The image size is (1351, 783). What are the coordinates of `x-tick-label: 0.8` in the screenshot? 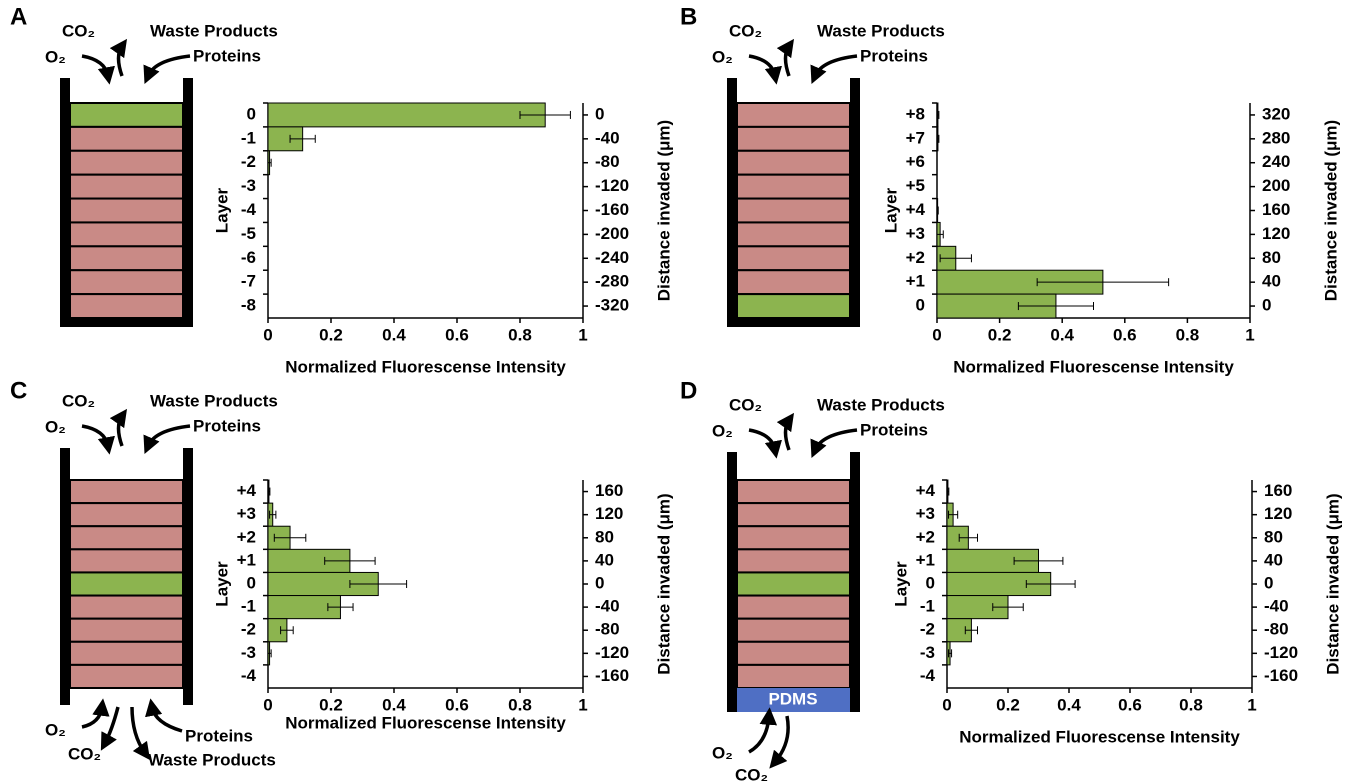 It's located at (520, 704).